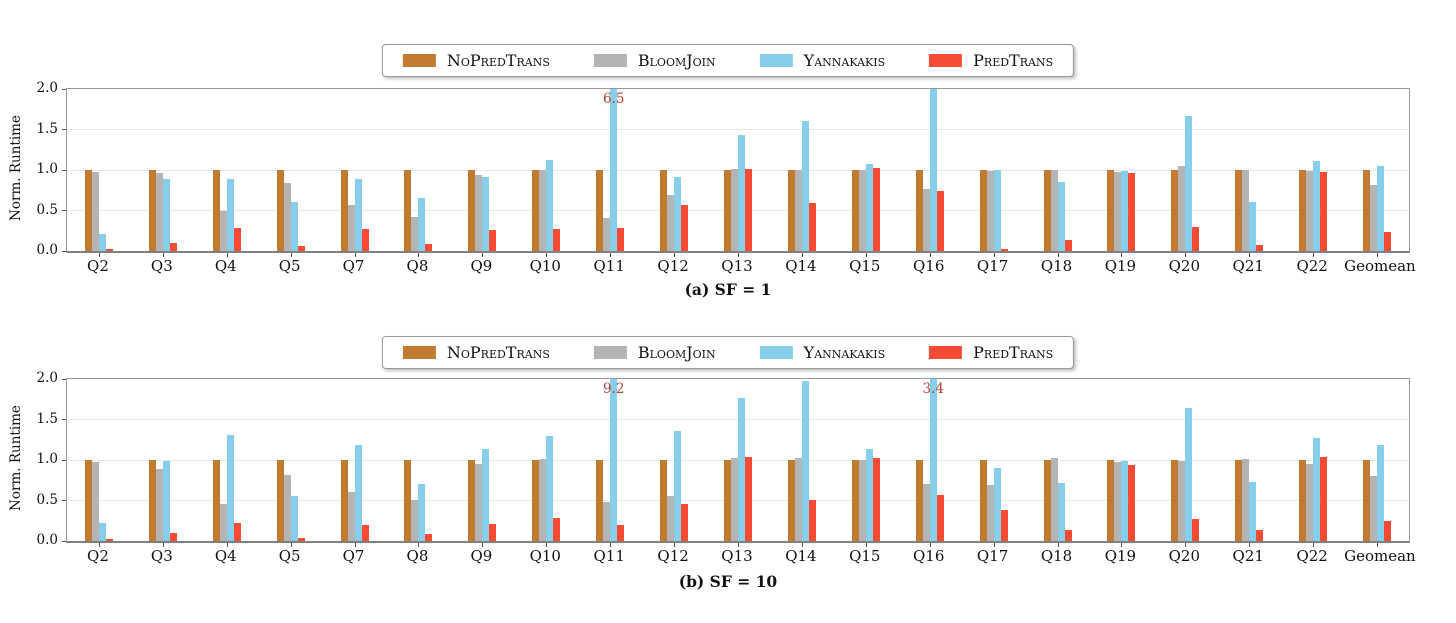 The height and width of the screenshot is (623, 1456). I want to click on y-tick, so click(64, 89).